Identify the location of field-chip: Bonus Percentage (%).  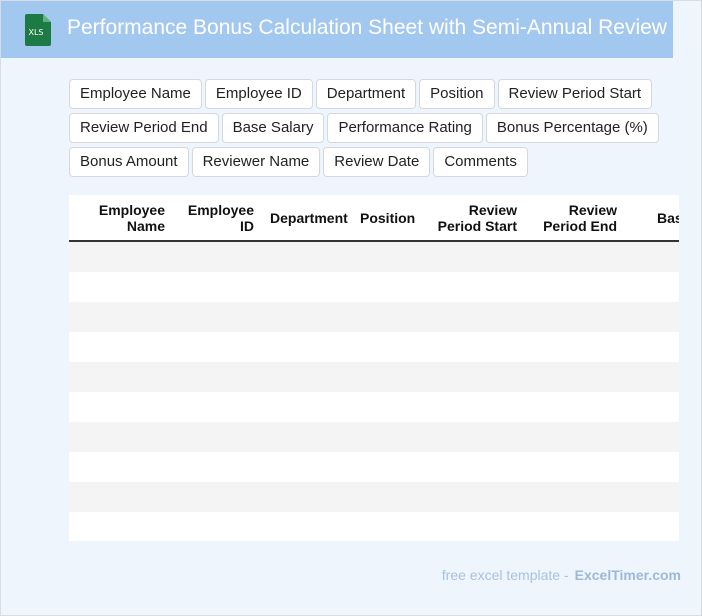
(572, 128).